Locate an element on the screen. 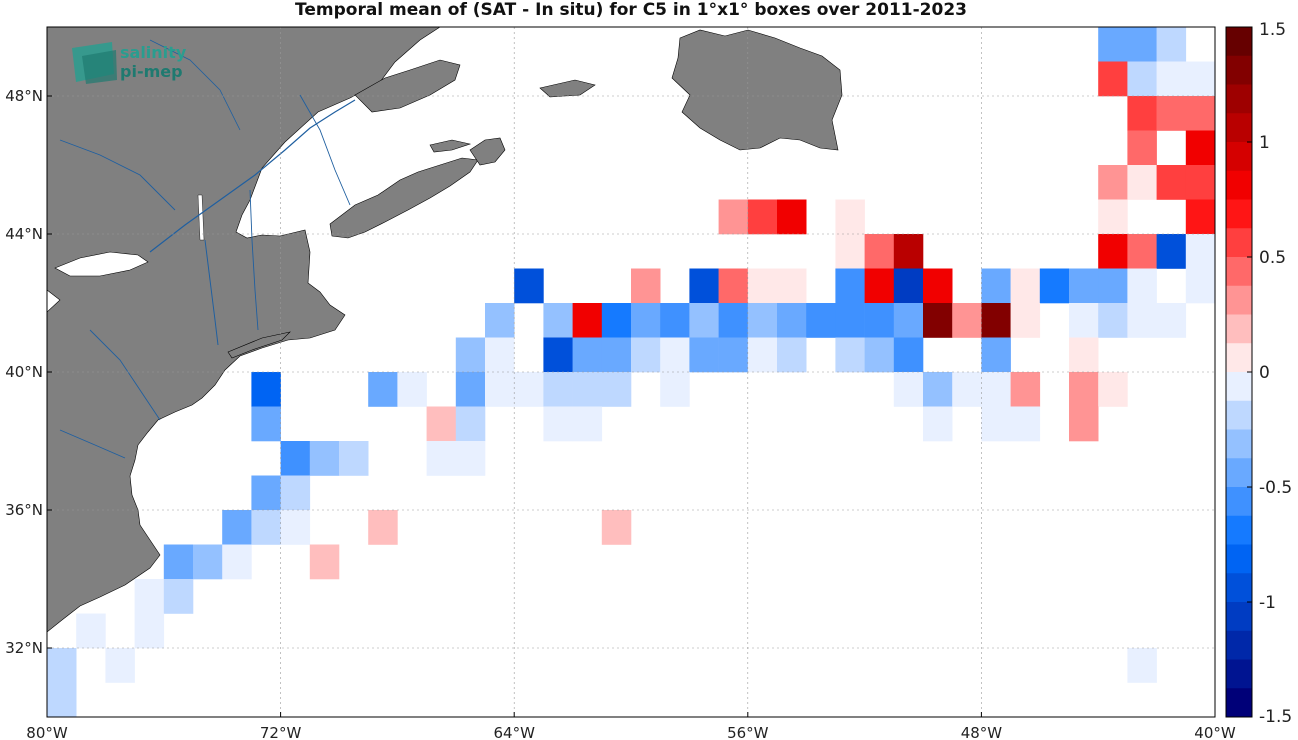 The height and width of the screenshot is (740, 1298). salinity-pimep-logo: salinity pi-mep is located at coordinates (129, 63).